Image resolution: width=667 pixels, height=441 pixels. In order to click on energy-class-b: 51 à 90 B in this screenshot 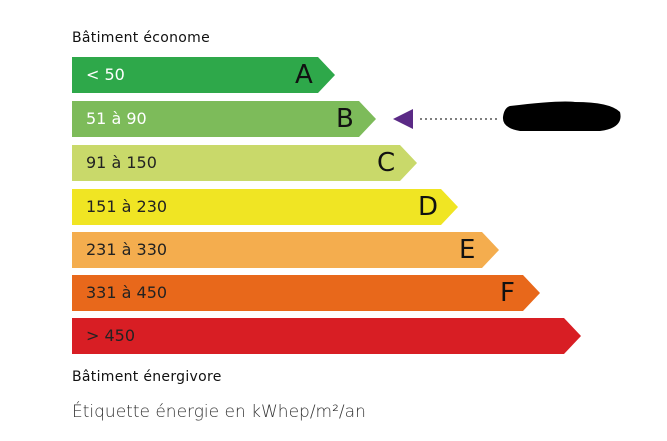, I will do `click(224, 119)`.